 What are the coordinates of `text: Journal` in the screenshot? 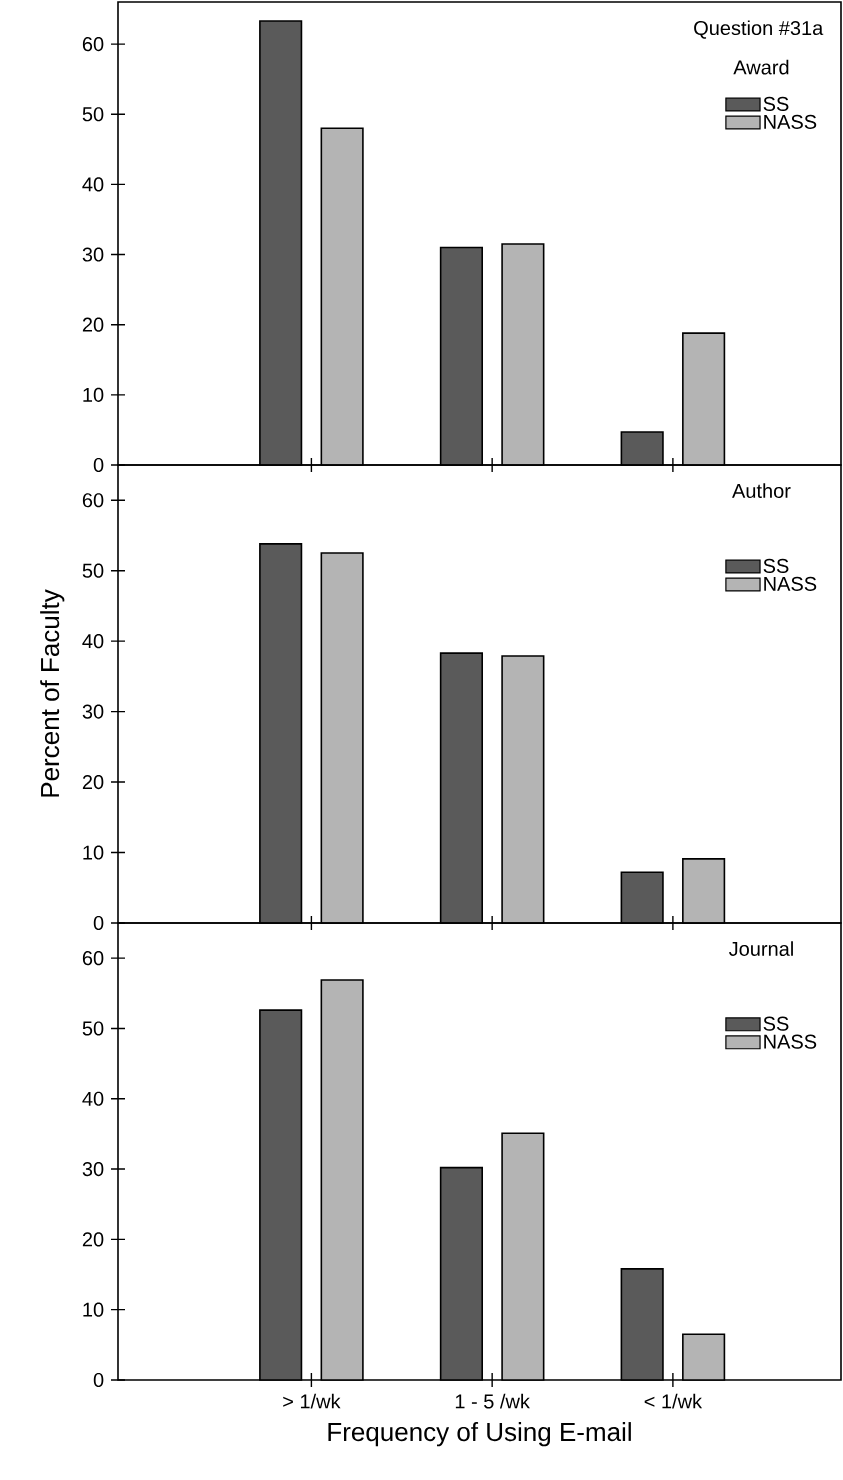 It's located at (760, 948).